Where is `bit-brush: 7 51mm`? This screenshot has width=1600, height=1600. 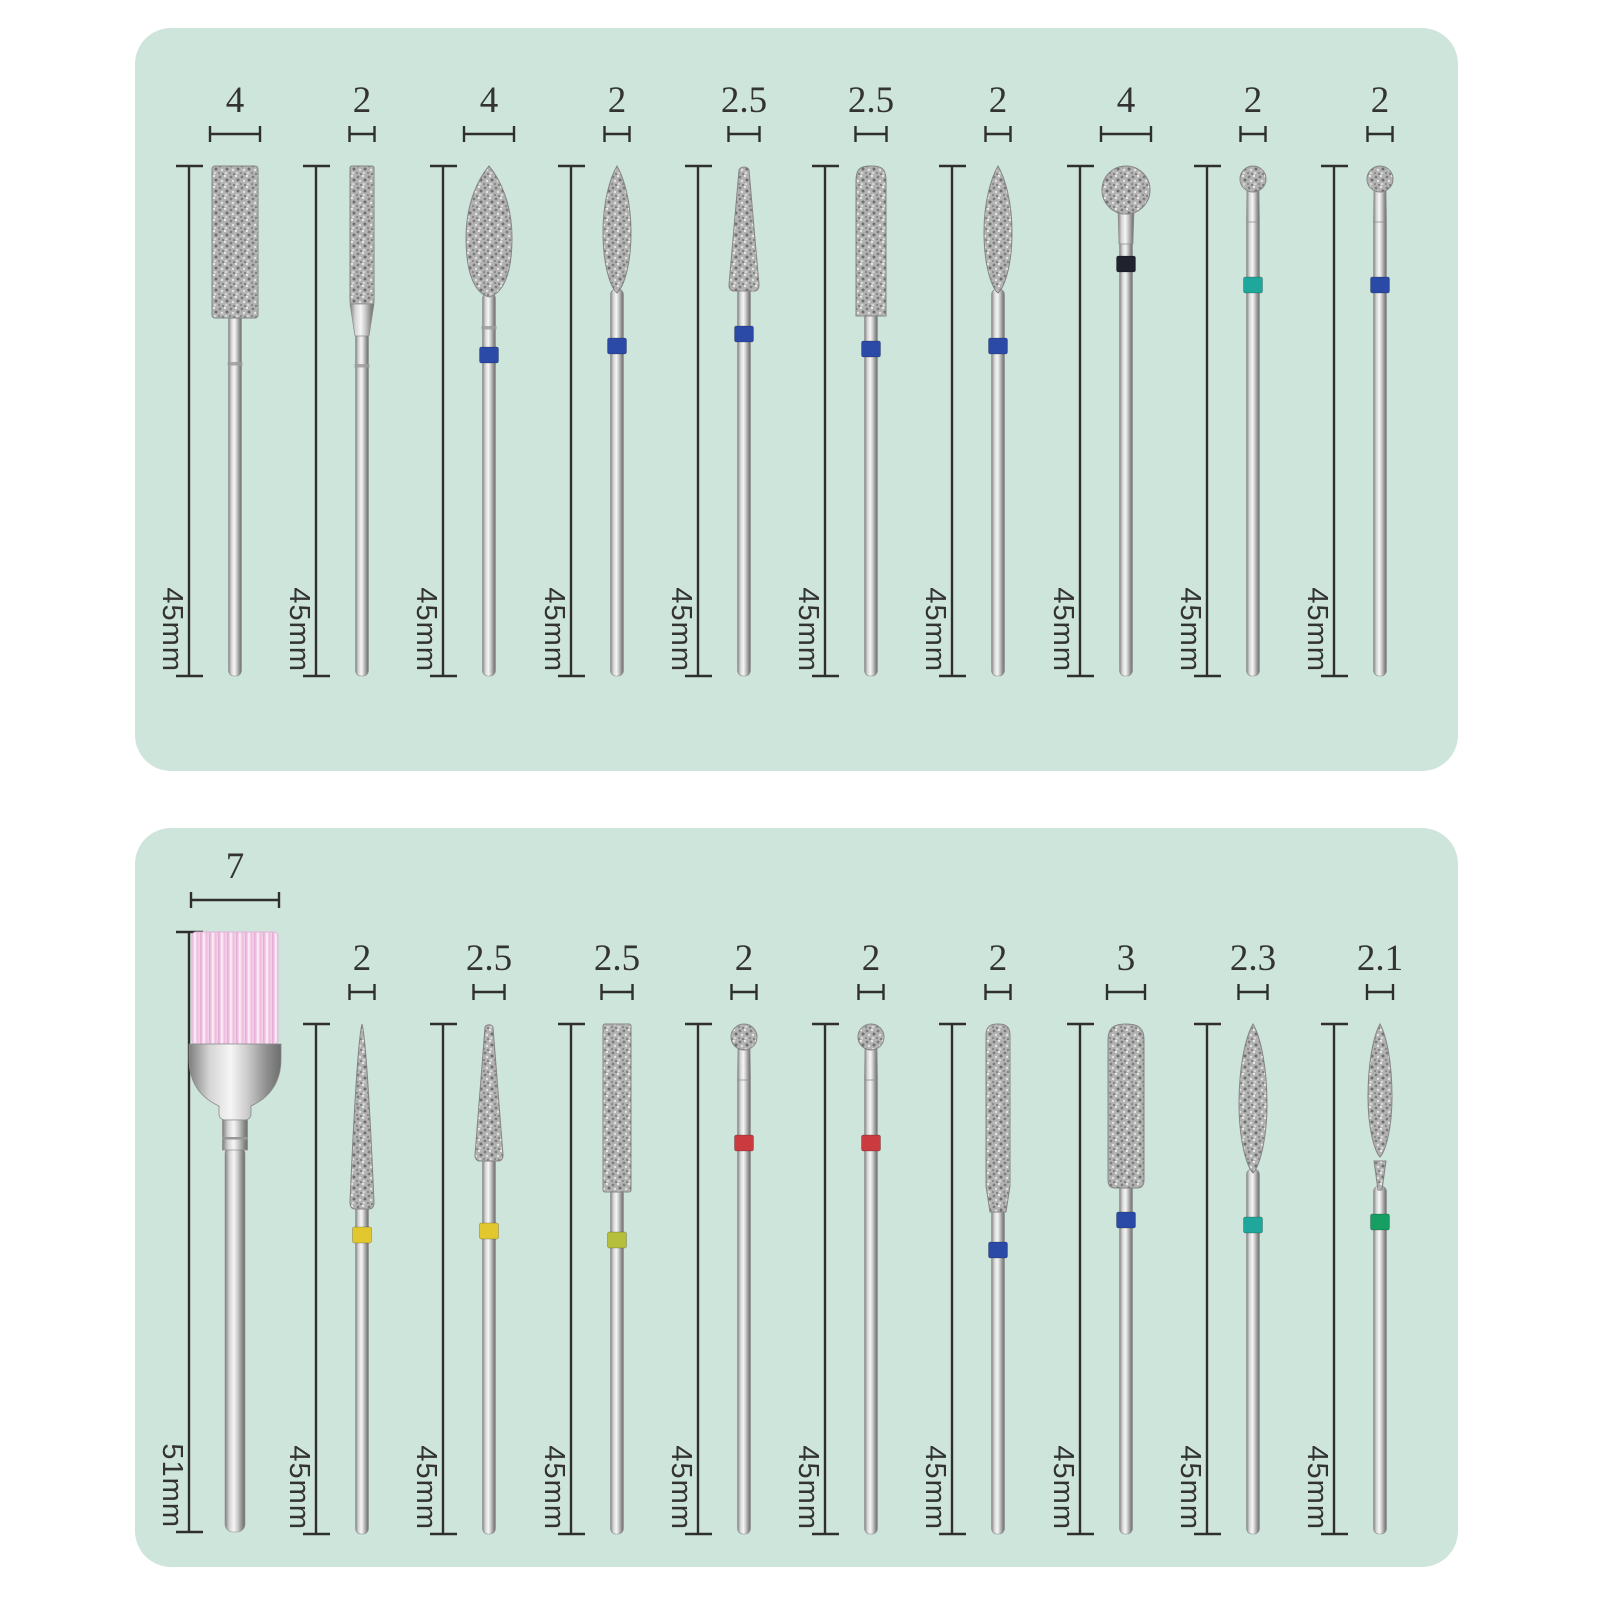
bit-brush: 7 51mm is located at coordinates (219, 1190).